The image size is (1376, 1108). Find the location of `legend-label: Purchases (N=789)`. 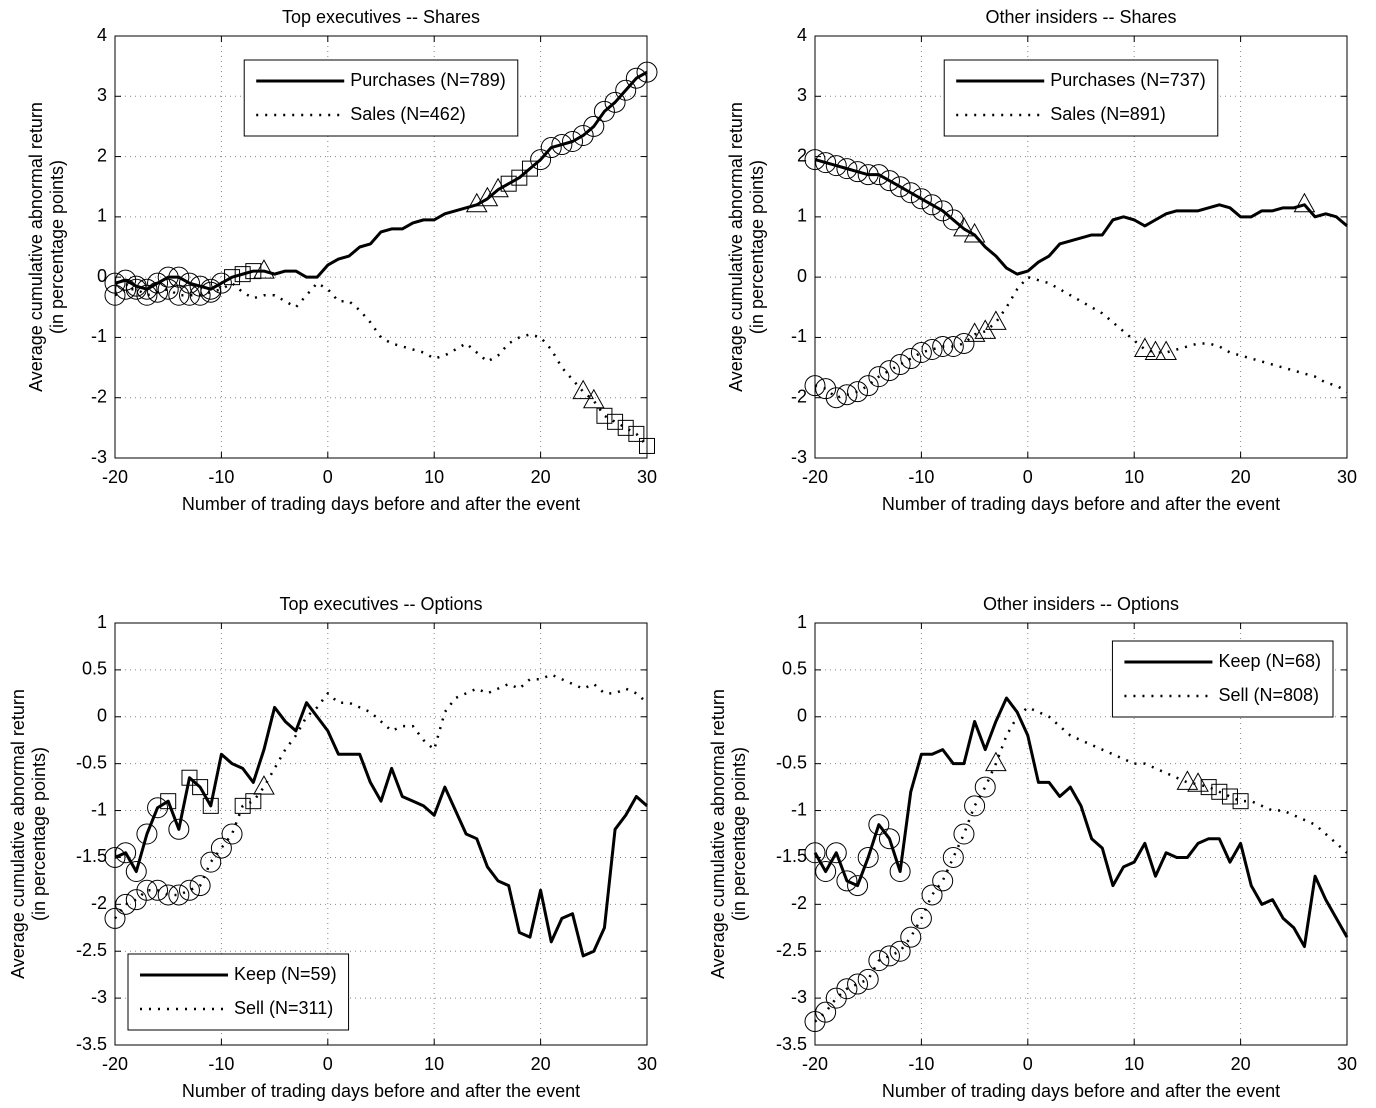

legend-label: Purchases (N=789) is located at coordinates (428, 80).